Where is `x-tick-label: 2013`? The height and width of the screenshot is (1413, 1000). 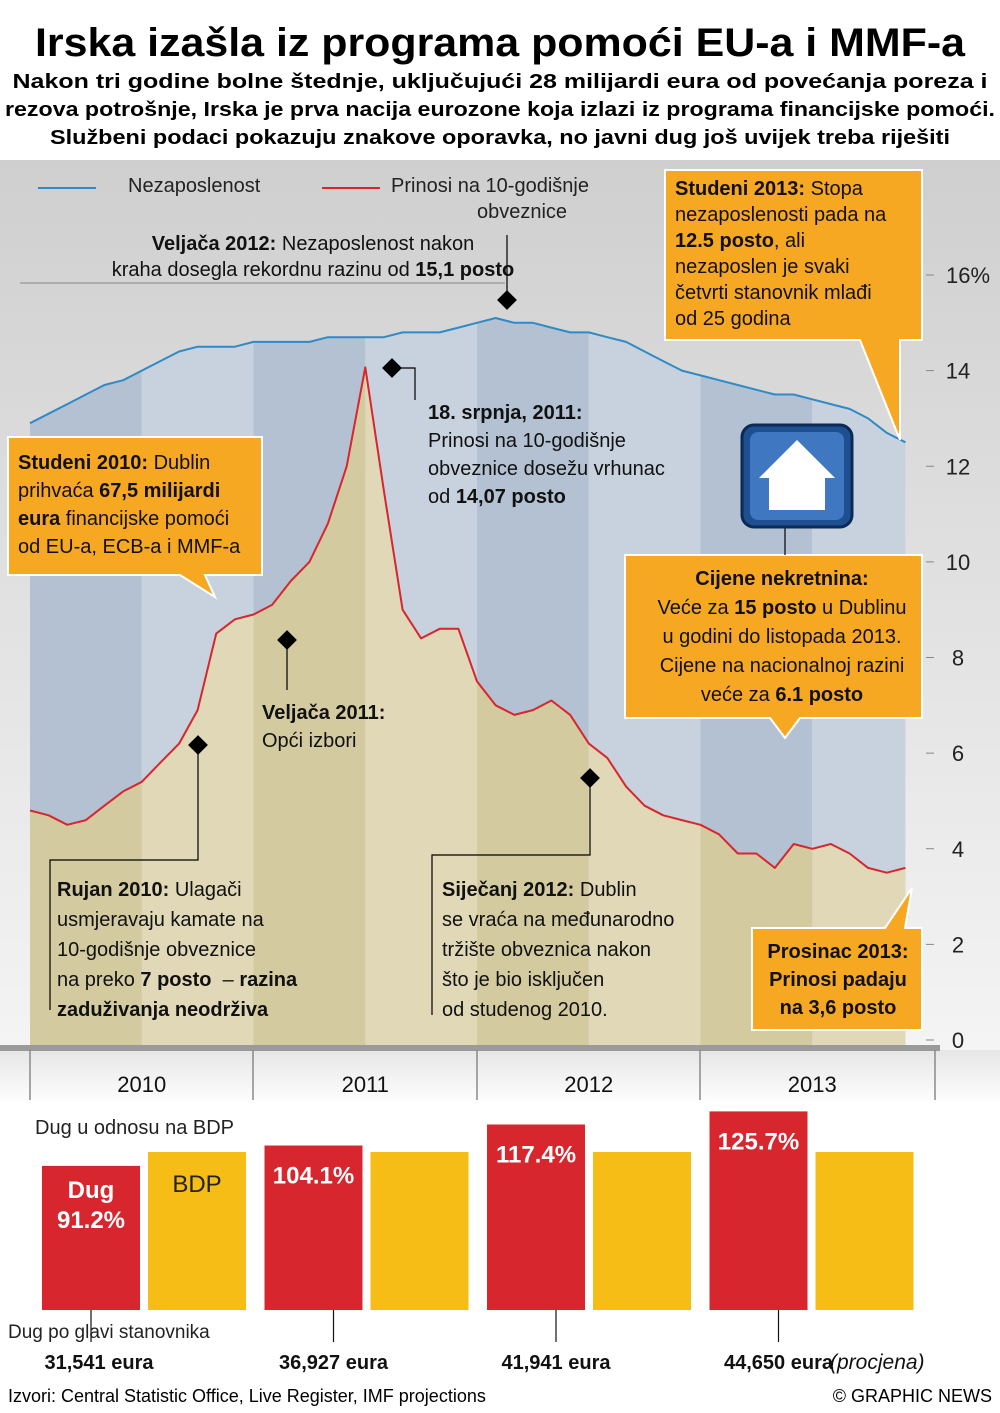
x-tick-label: 2013 is located at coordinates (812, 1084).